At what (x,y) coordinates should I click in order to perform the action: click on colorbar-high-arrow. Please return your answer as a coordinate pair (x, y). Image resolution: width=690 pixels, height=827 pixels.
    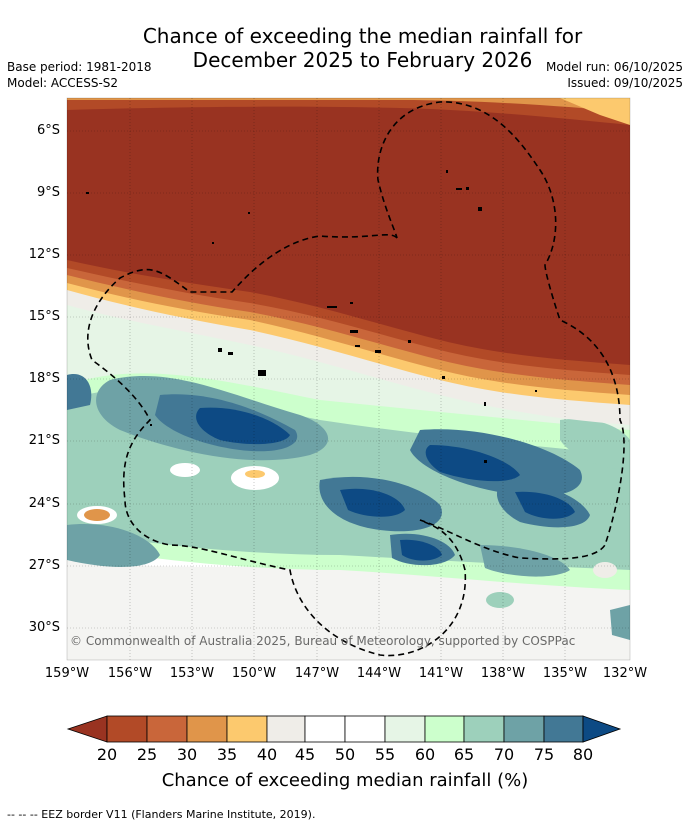
    Looking at the image, I should click on (602, 729).